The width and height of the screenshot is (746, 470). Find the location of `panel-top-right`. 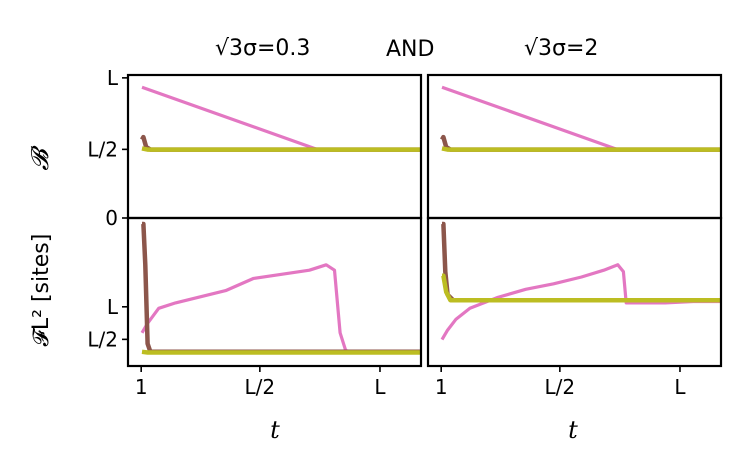

panel-top-right is located at coordinates (574, 146).